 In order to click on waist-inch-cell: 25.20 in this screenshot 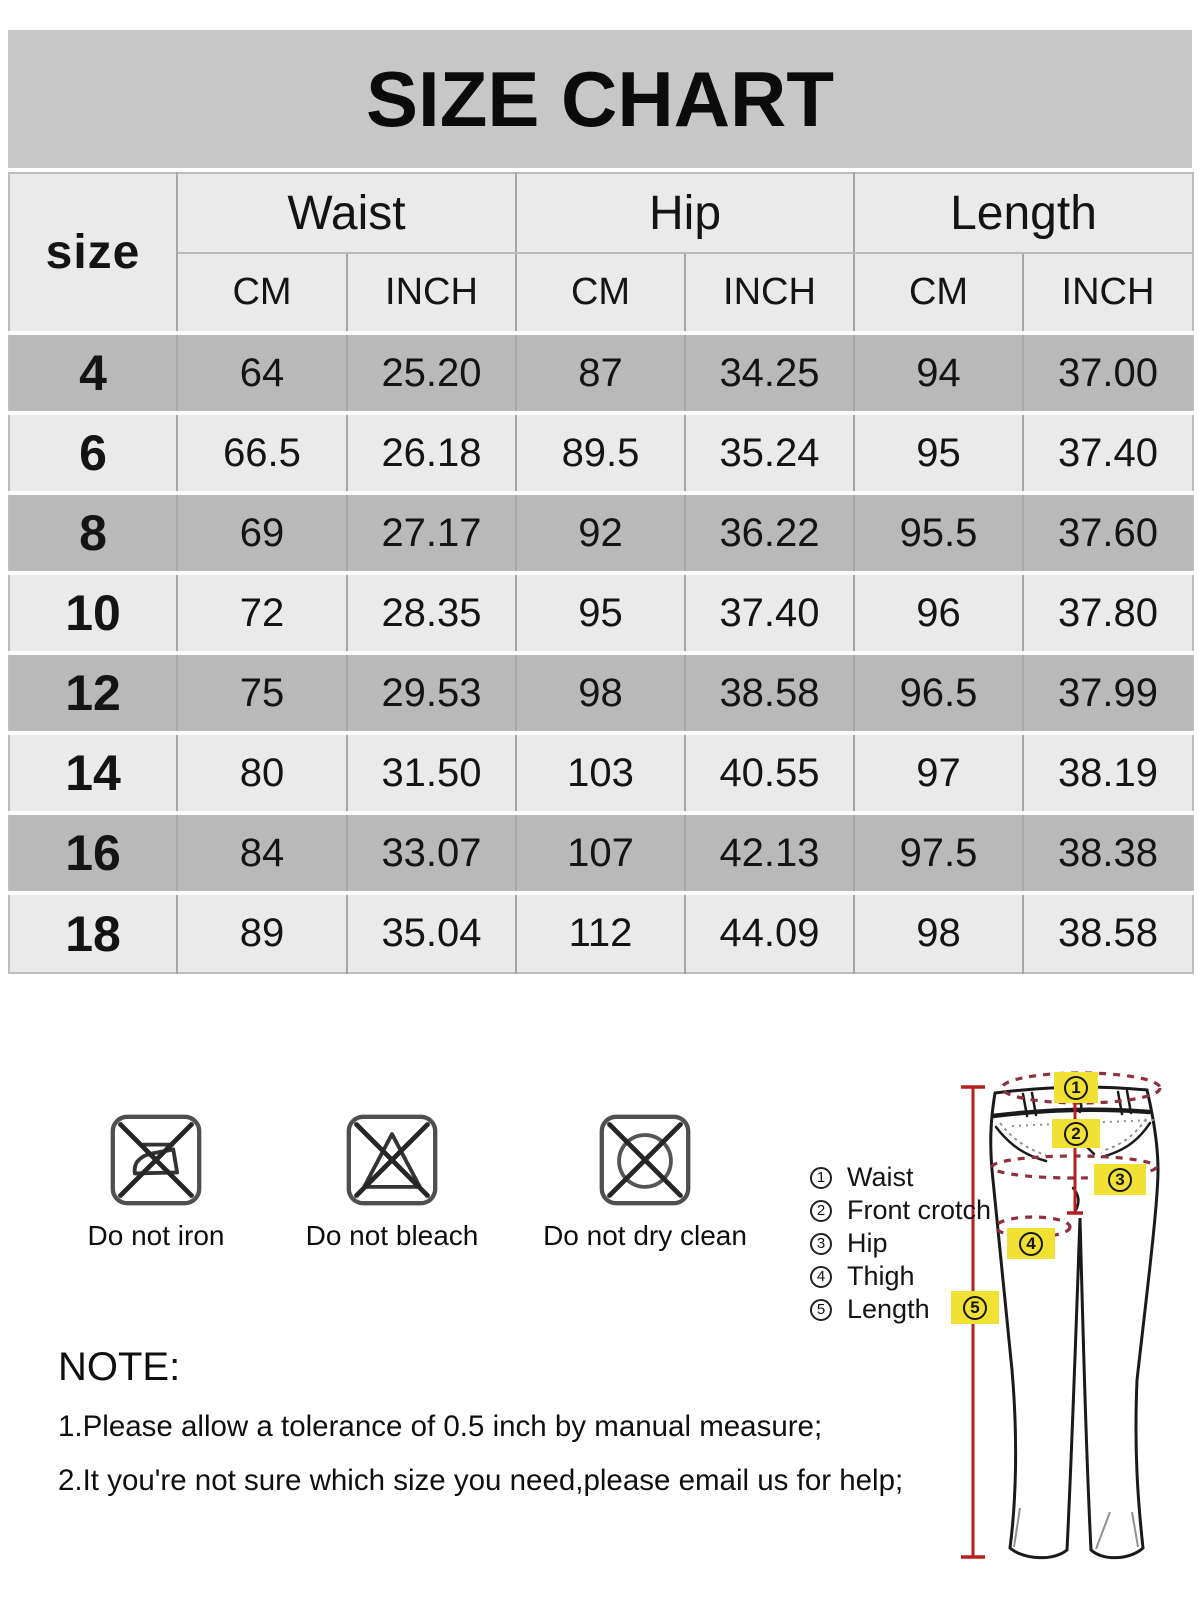, I will do `click(432, 372)`.